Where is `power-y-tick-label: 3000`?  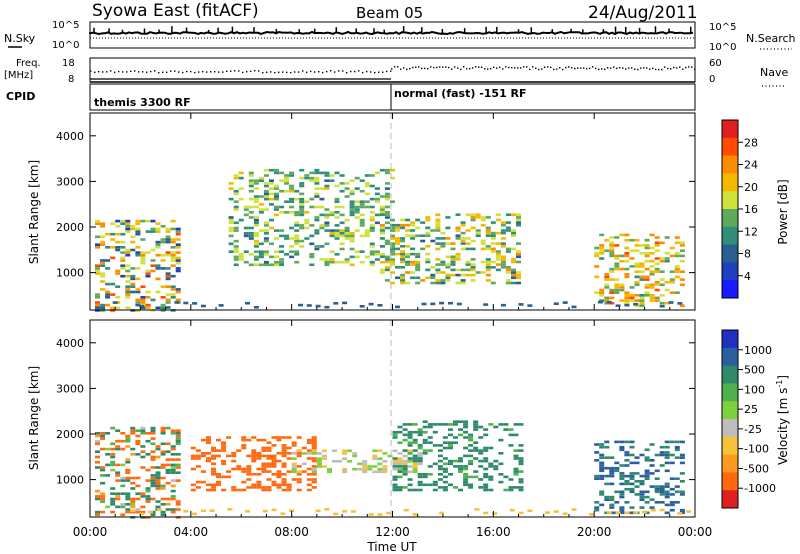
power-y-tick-label: 3000 is located at coordinates (70, 181).